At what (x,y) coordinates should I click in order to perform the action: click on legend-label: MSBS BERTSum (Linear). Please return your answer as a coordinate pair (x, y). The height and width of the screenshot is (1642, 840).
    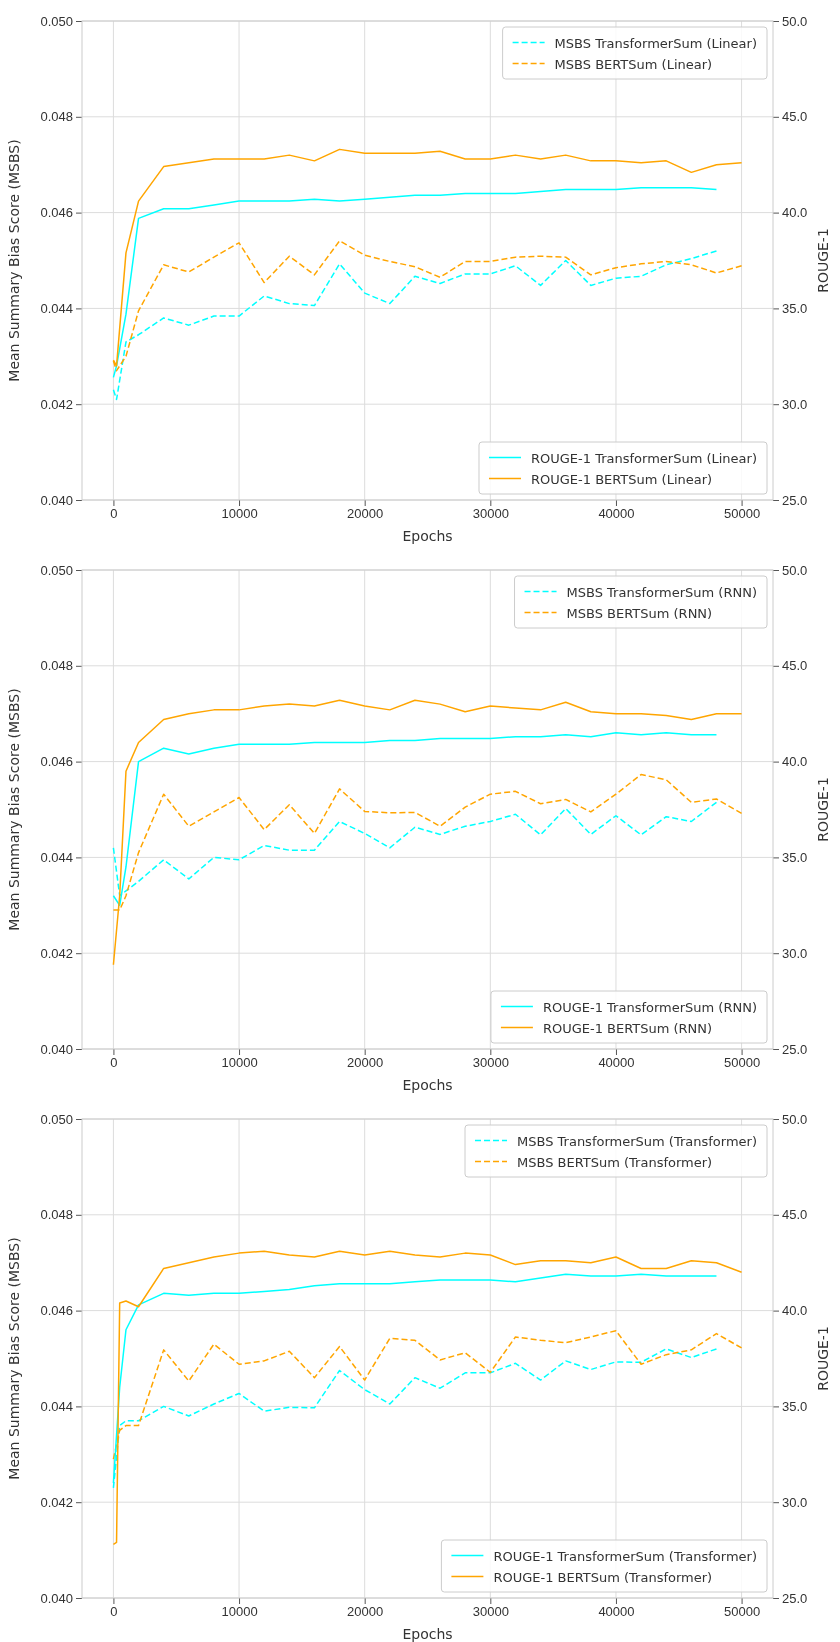
    Looking at the image, I should click on (633, 64).